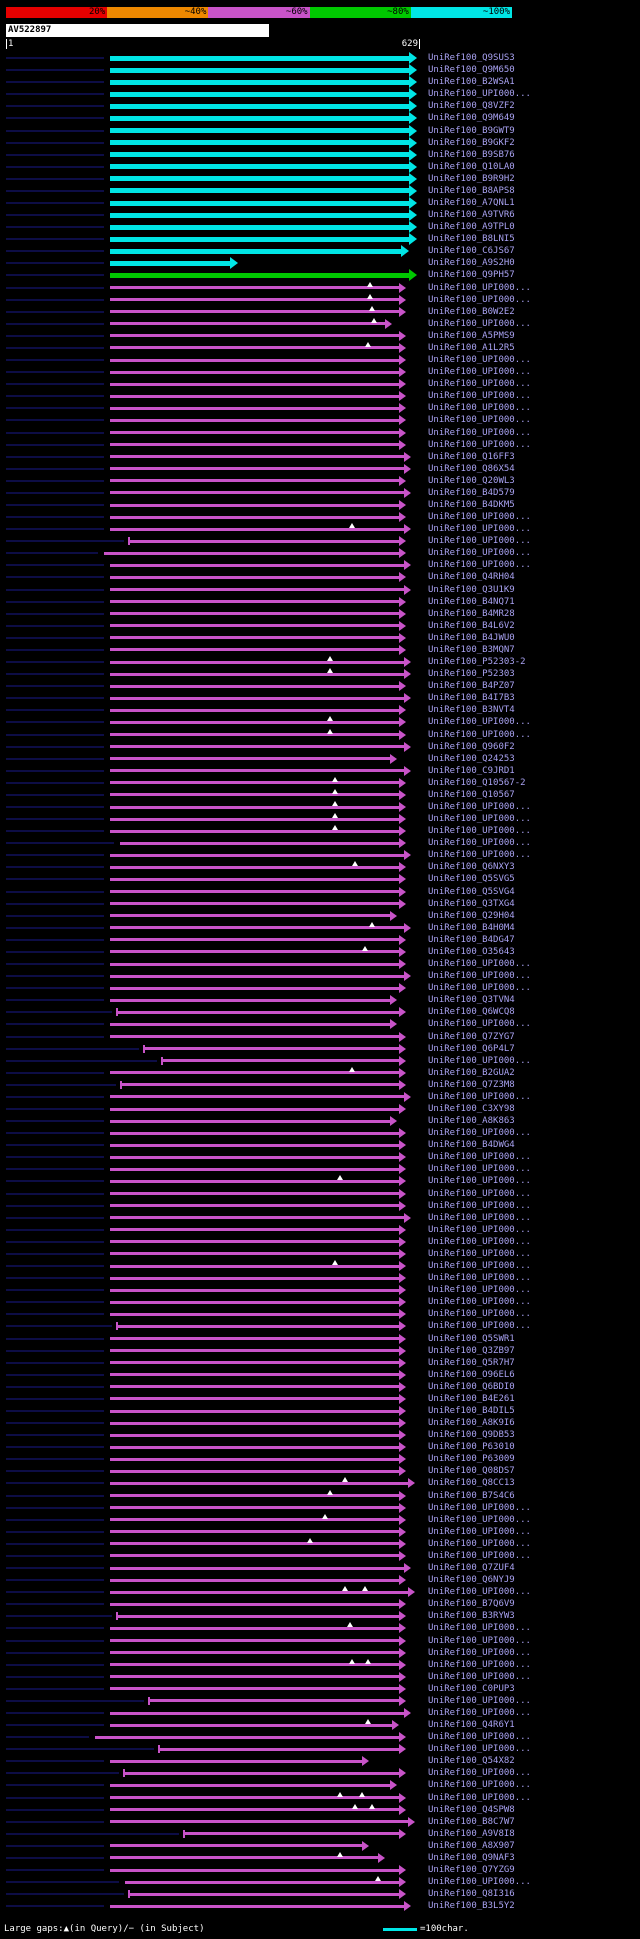 The height and width of the screenshot is (1939, 640). Describe the element at coordinates (471, 1906) in the screenshot. I see `hit-label: UniRef100_B3L5Y2` at that location.